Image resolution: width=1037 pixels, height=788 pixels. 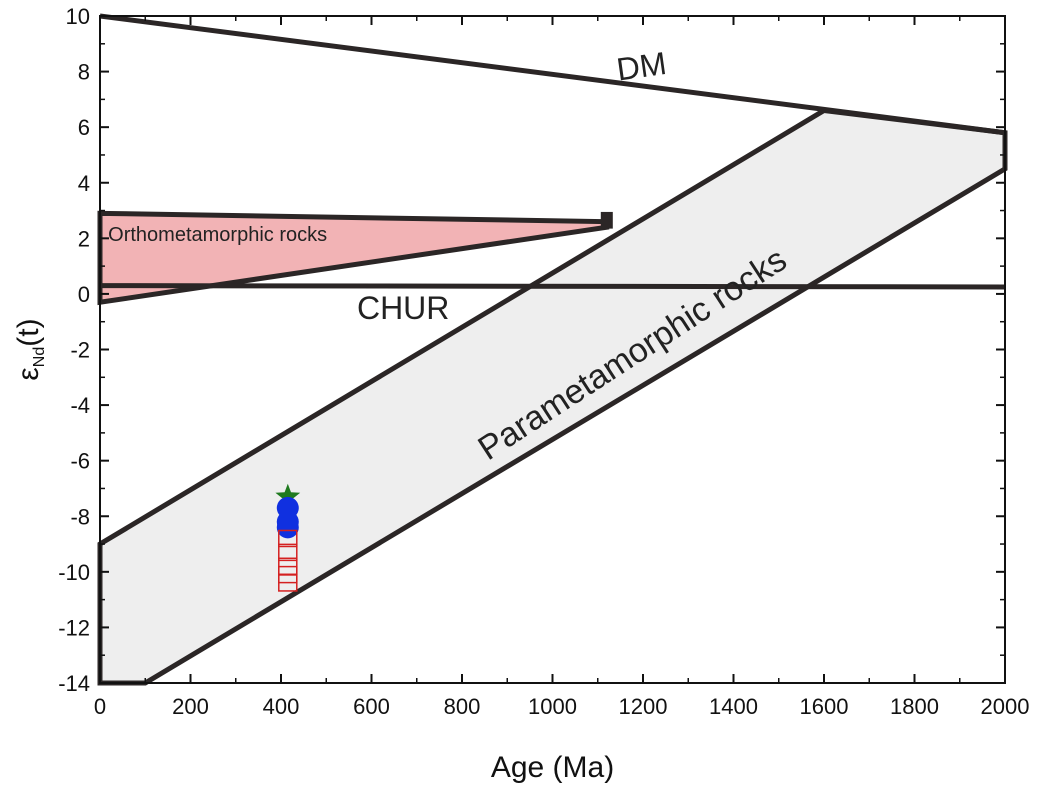 I want to click on reference-line-dm, so click(x=552, y=74).